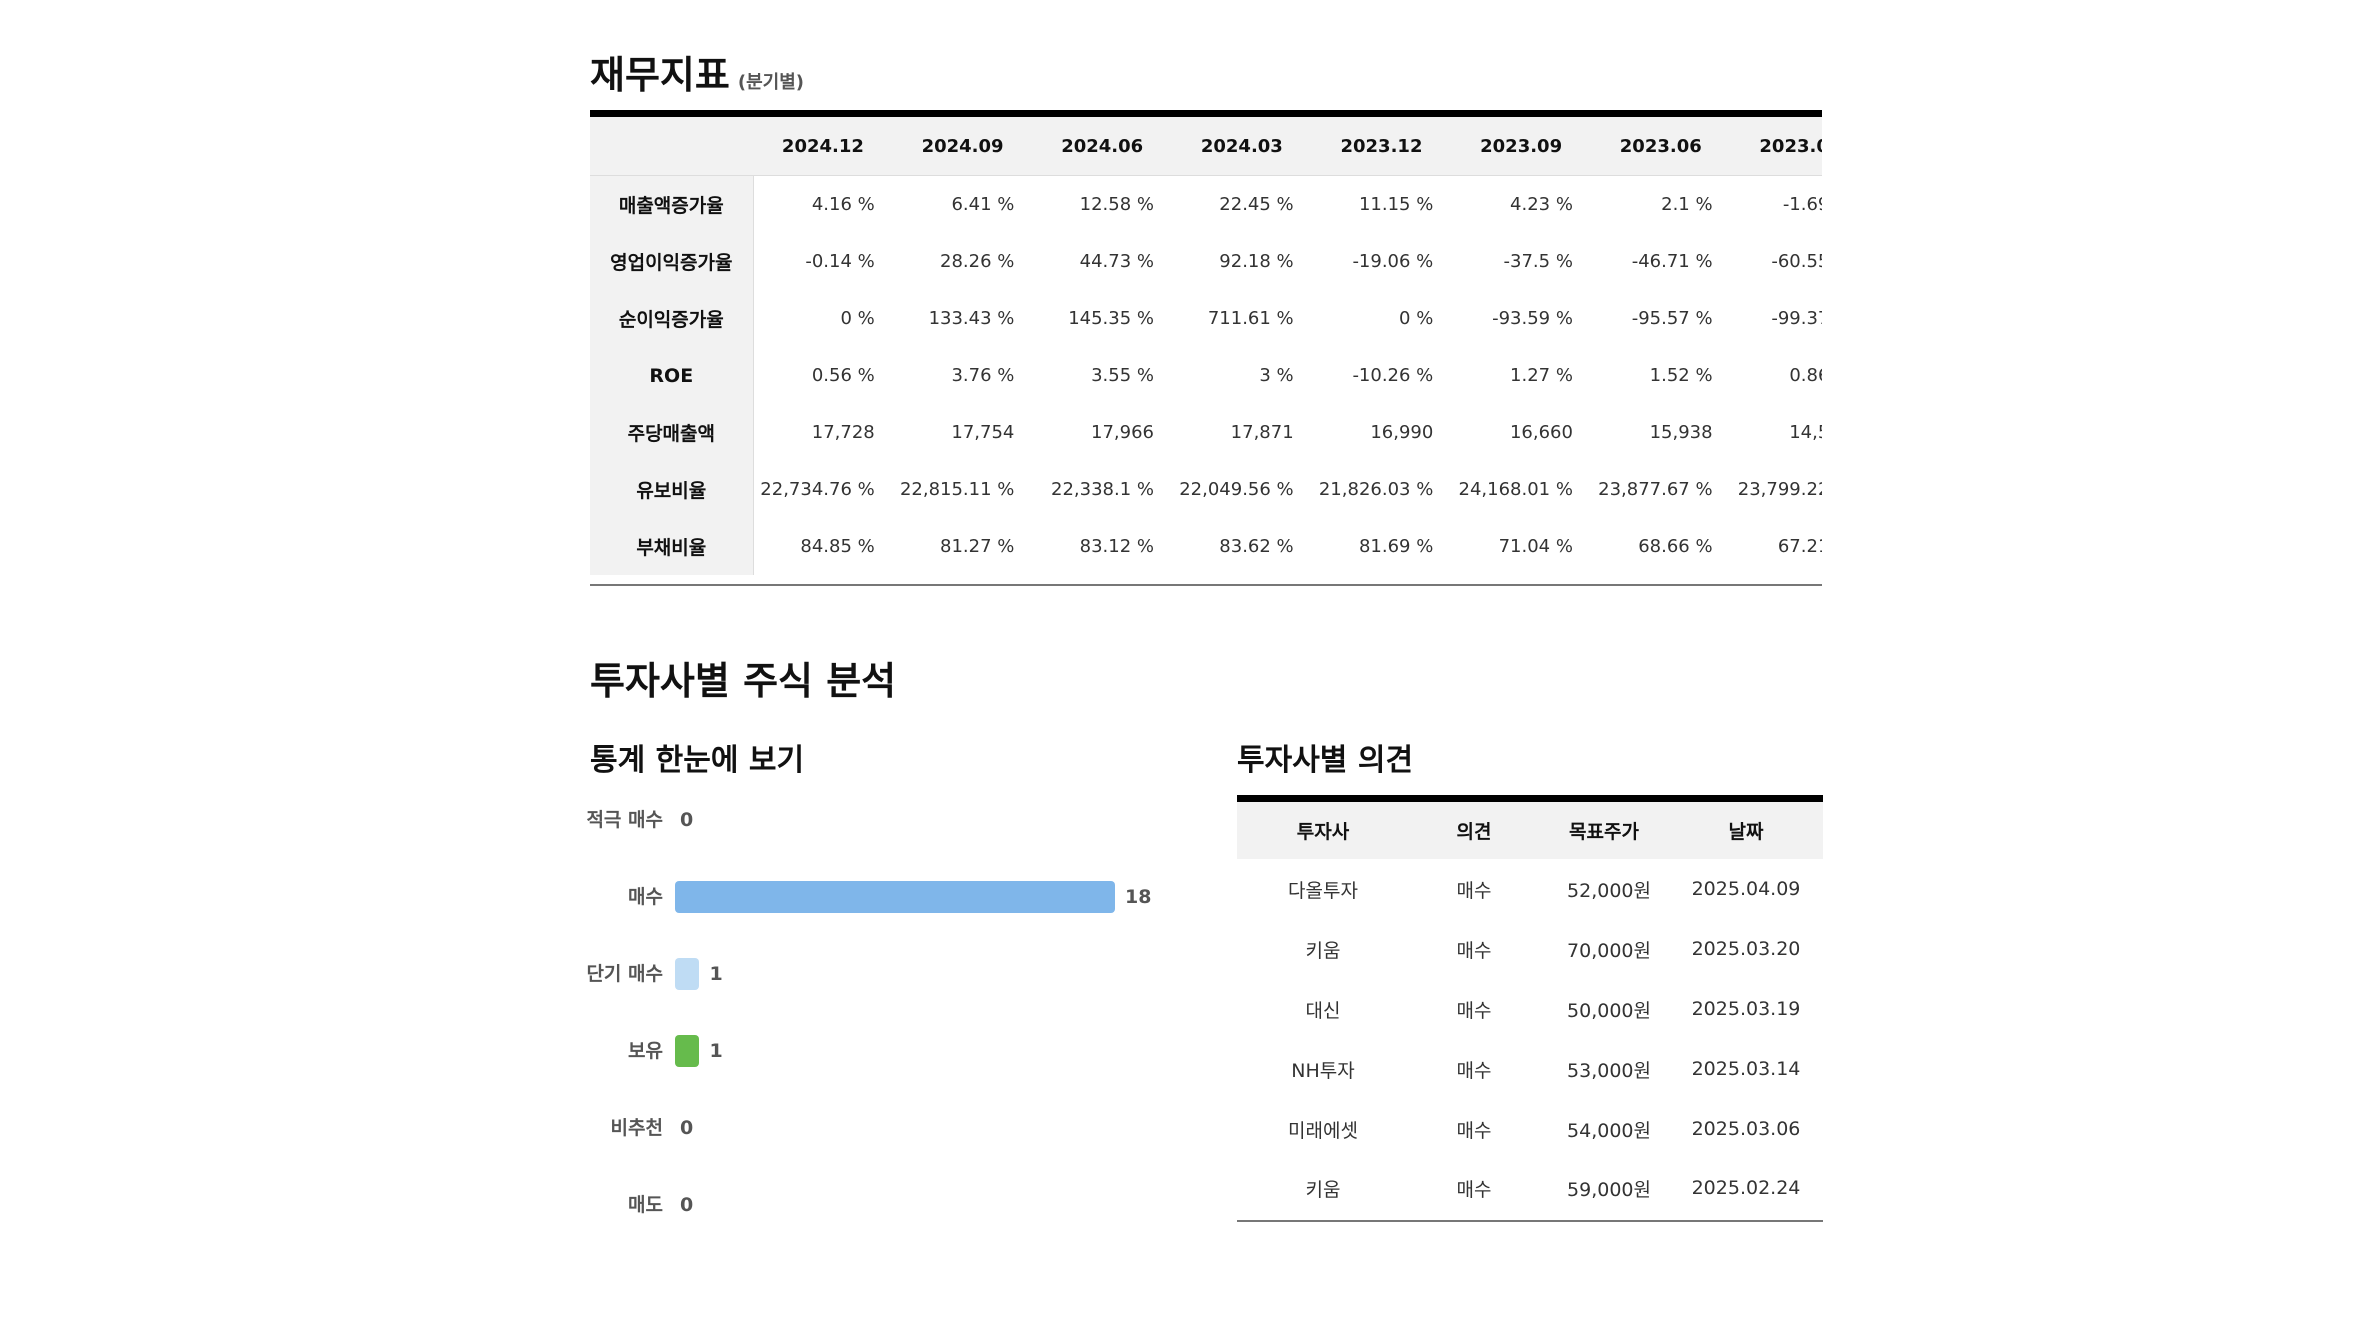 The width and height of the screenshot is (2370, 1333). Describe the element at coordinates (1474, 830) in the screenshot. I see `opinions-column-header: 의견` at that location.